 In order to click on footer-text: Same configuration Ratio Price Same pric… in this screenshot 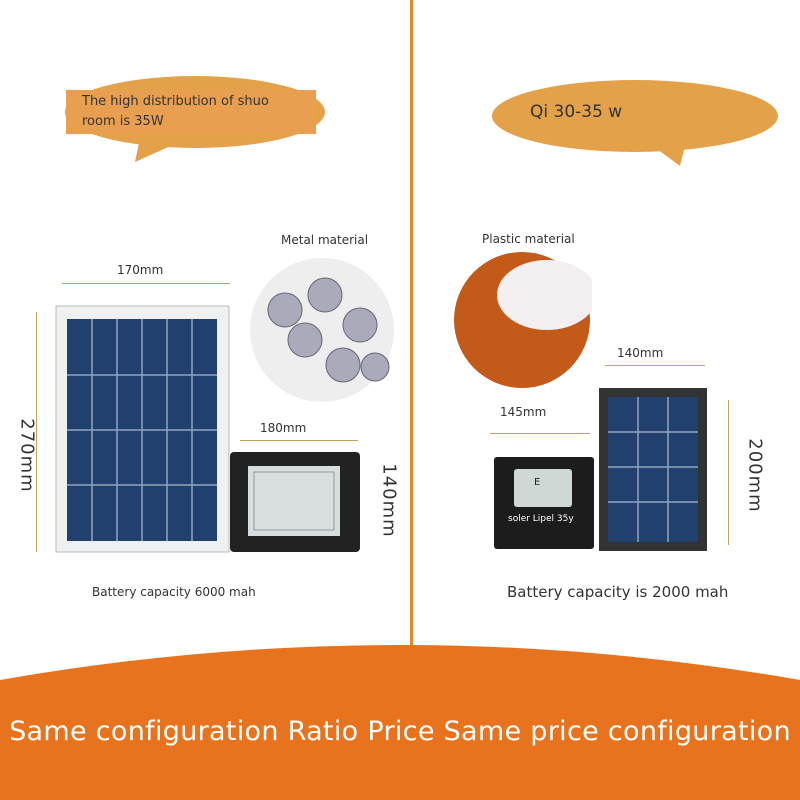, I will do `click(400, 731)`.